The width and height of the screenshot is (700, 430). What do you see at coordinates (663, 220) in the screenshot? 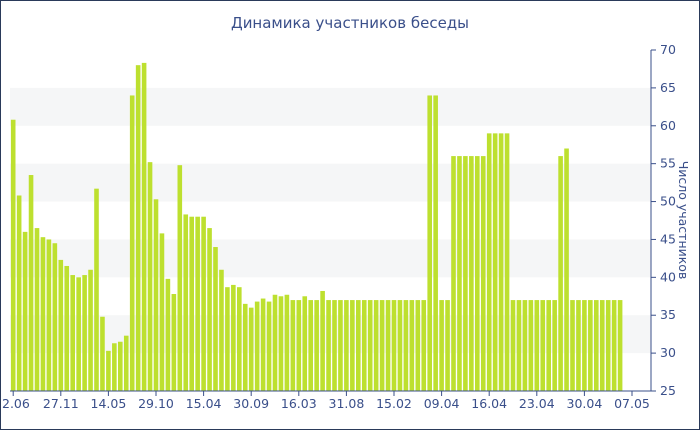
I see `y-axis-ticks: 25 30 35 40 45 50 55 60 65 70` at bounding box center [663, 220].